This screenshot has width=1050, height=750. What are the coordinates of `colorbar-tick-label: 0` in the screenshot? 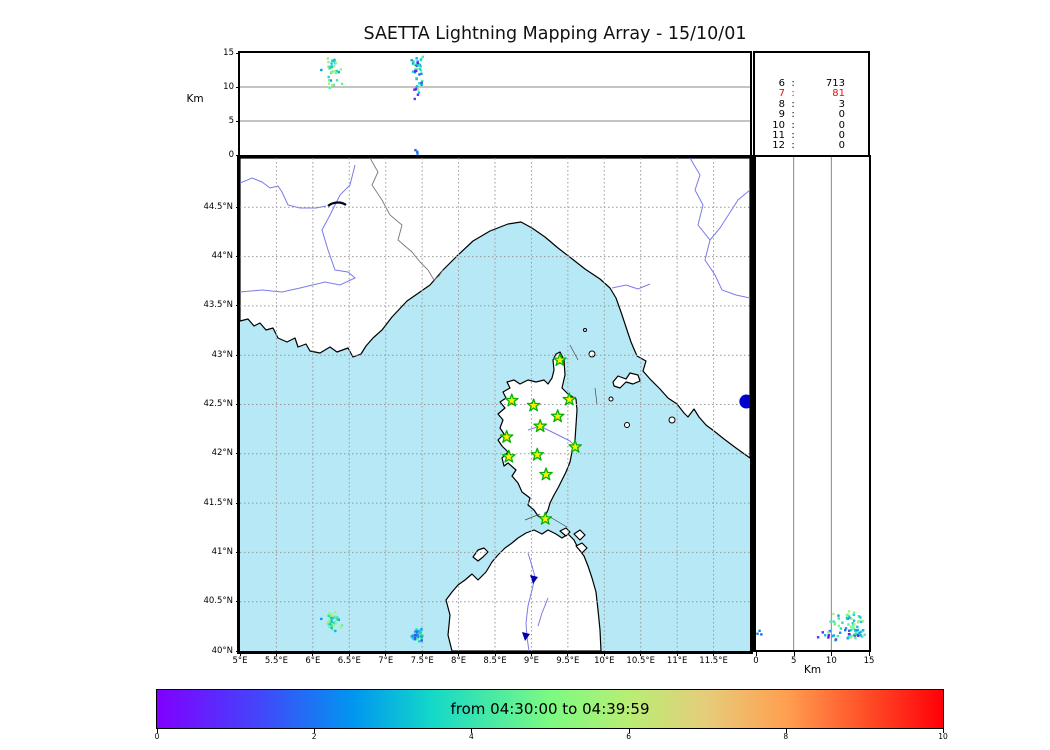 It's located at (157, 736).